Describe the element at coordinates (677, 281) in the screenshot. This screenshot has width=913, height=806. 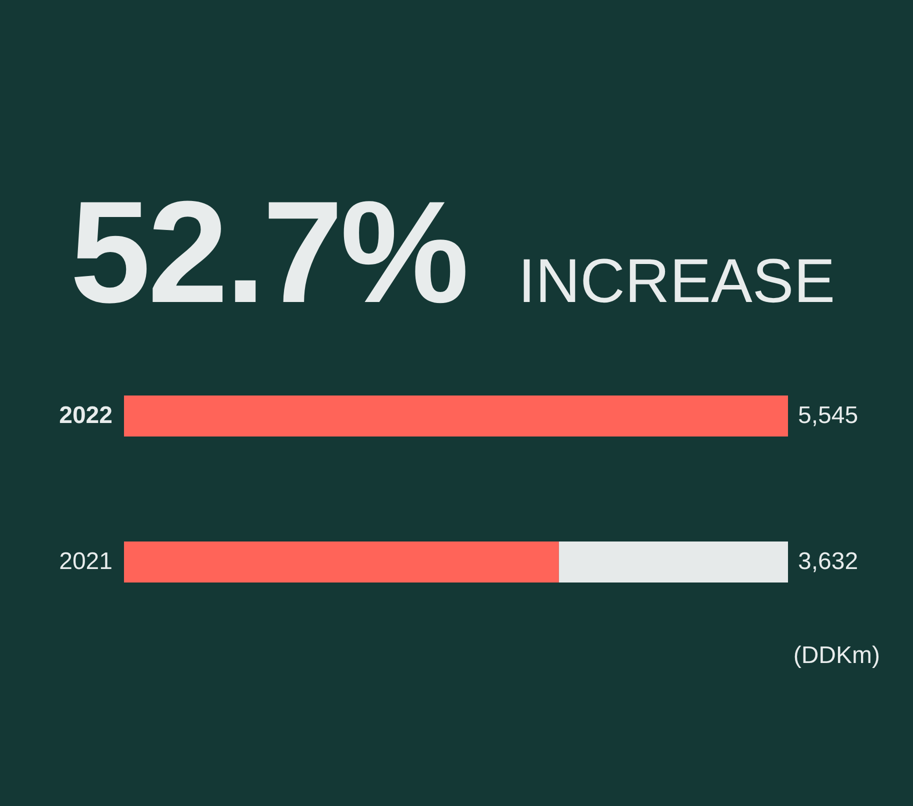
I see `chart-subtitle: INCREASE` at that location.